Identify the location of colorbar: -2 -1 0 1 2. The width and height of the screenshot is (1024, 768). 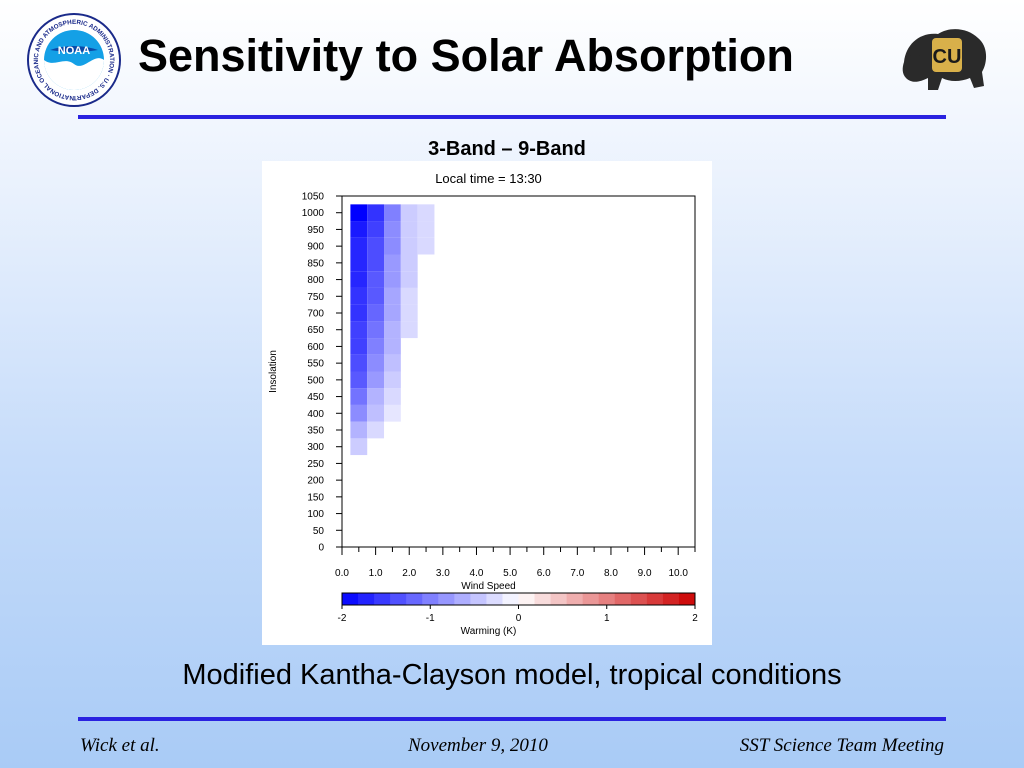
(518, 608).